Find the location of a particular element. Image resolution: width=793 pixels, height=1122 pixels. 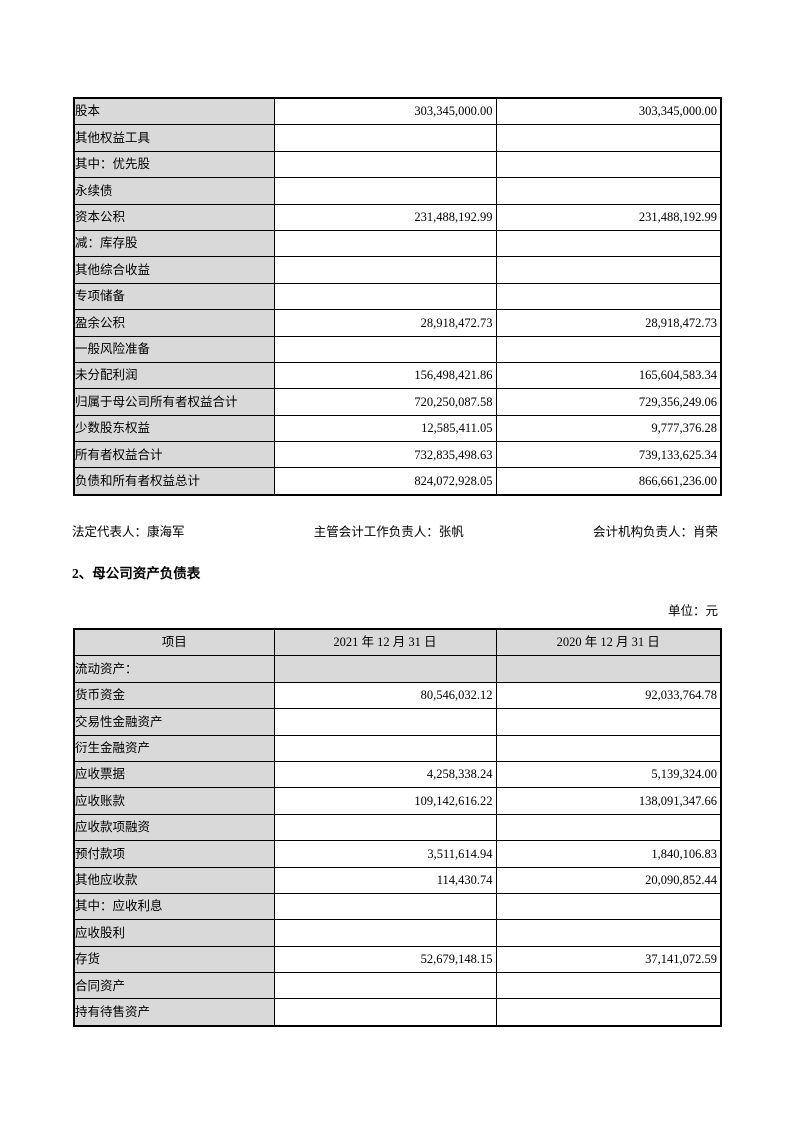

row-label: 合同资产 is located at coordinates (174, 986).